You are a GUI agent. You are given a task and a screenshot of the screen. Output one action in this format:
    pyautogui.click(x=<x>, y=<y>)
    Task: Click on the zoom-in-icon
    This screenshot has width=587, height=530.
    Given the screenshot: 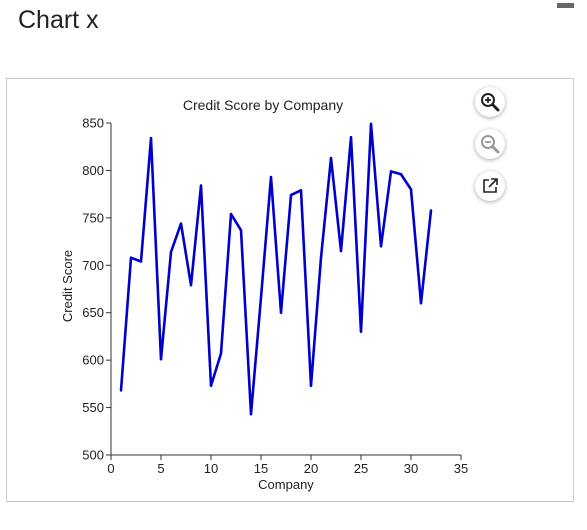 What is the action you would take?
    pyautogui.click(x=490, y=102)
    